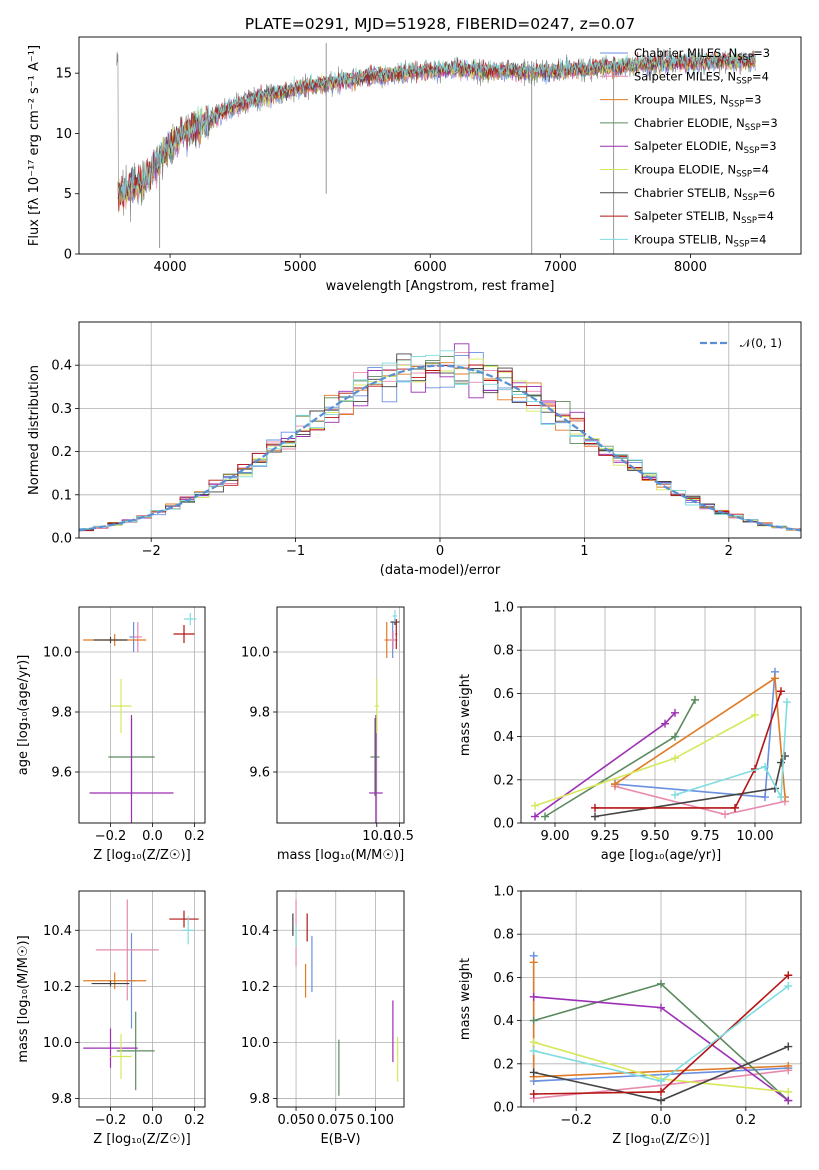 The height and width of the screenshot is (1170, 819). Describe the element at coordinates (705, 836) in the screenshot. I see `x-tick-label: 9.75` at that location.